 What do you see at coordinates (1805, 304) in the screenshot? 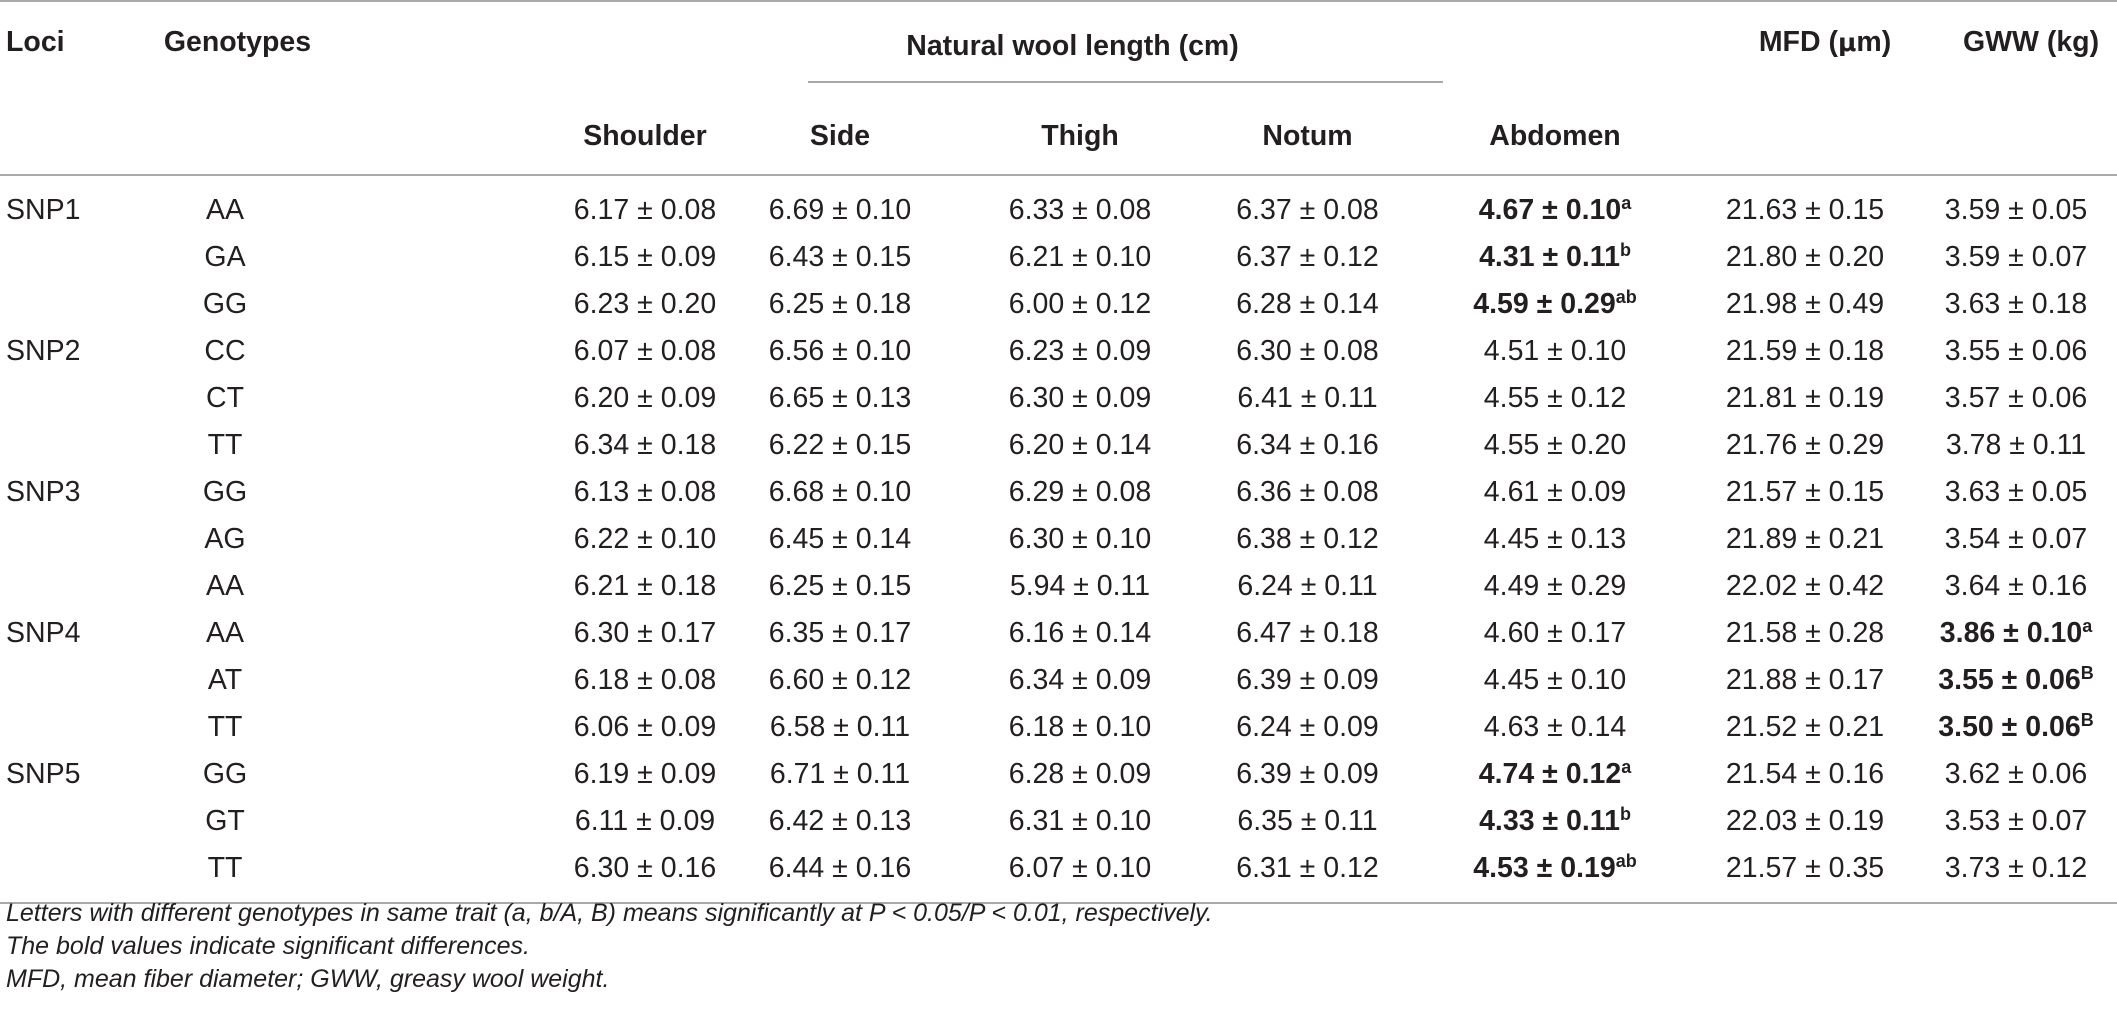
I see `cell-mfd: 21.98 ± 0.49` at bounding box center [1805, 304].